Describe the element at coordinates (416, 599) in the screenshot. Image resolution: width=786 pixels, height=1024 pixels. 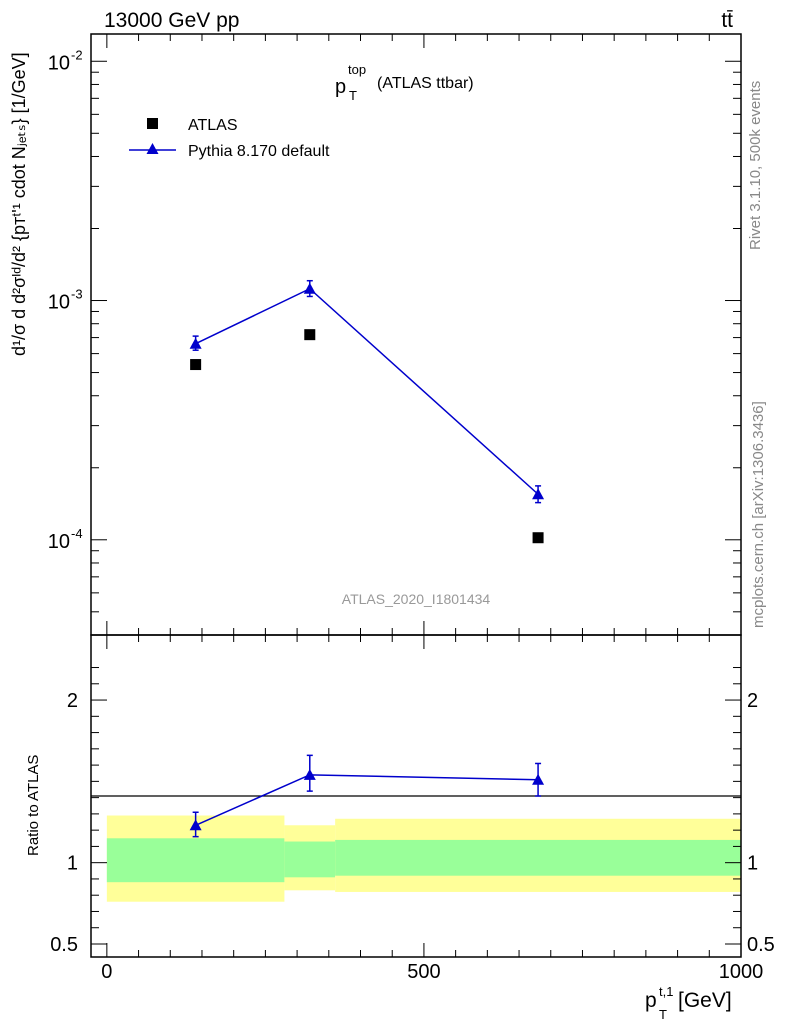
I see `analysis-watermark: ATLAS_2020_I1801434` at that location.